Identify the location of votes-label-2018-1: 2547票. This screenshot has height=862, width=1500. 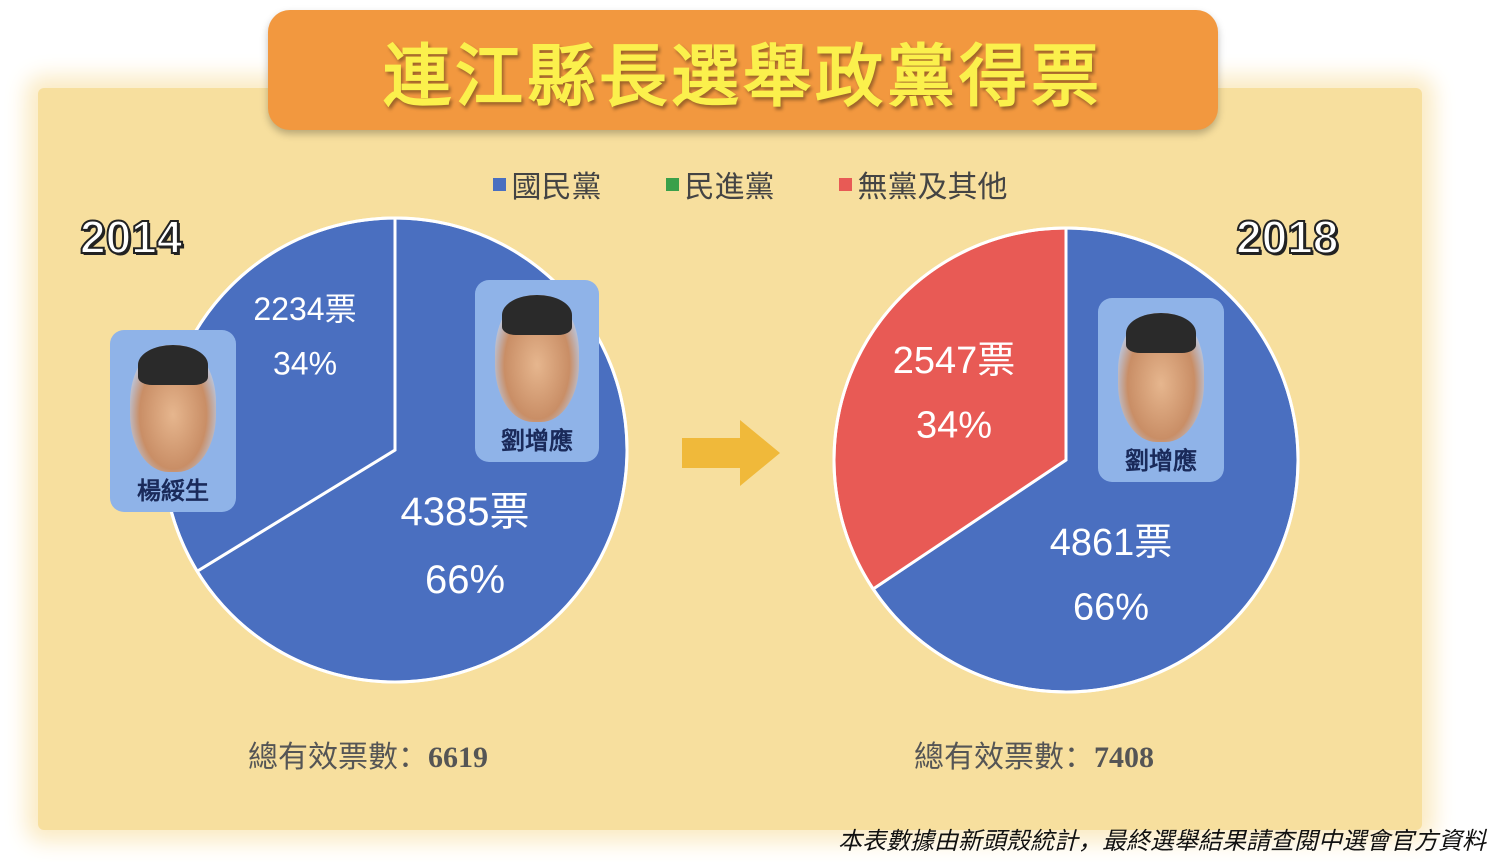
(954, 361).